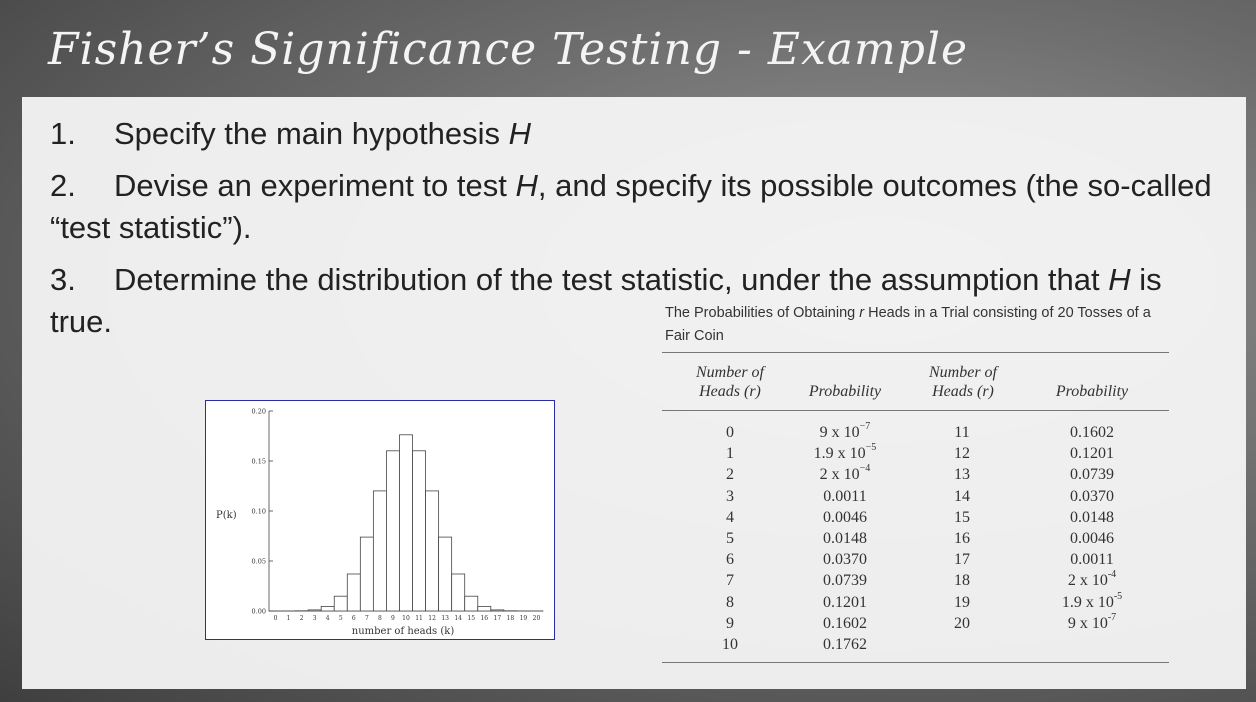 This screenshot has width=1256, height=702. Describe the element at coordinates (730, 644) in the screenshot. I see `heads-cell: 10` at that location.